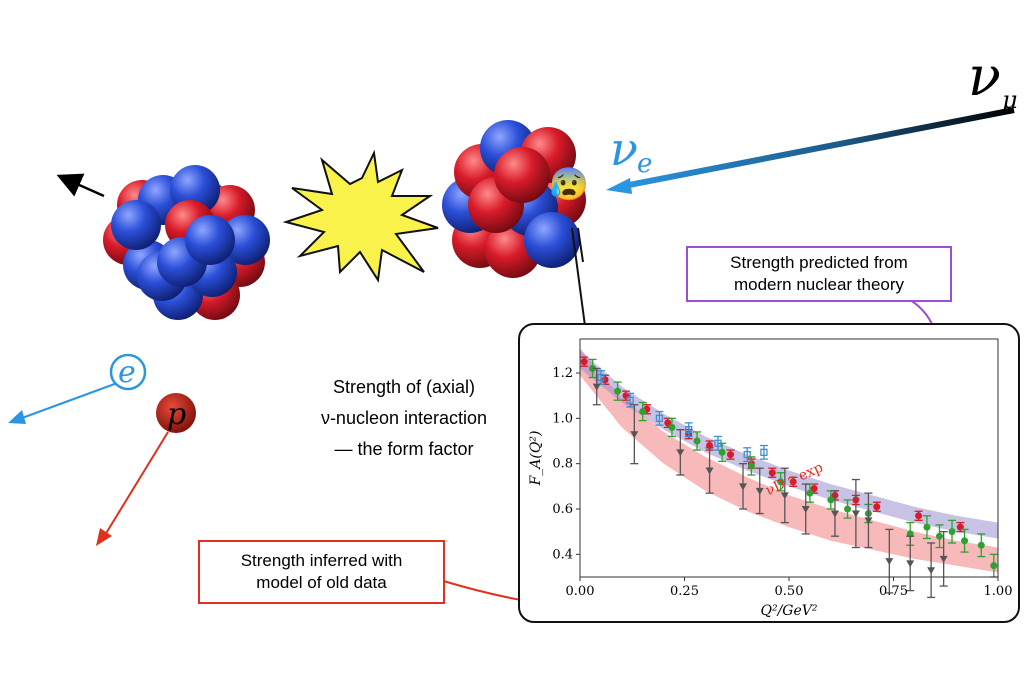  I want to click on collision-starburst, so click(360, 216).